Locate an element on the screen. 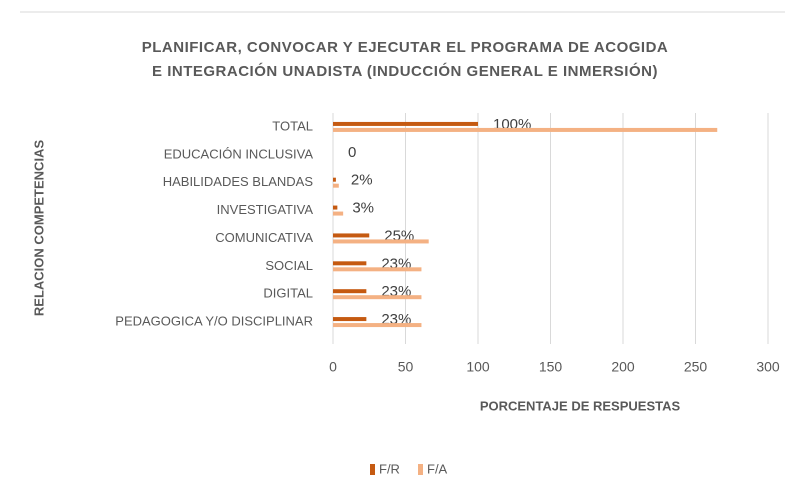 The width and height of the screenshot is (805, 503). y-tick-label: INVESTIGATIVA is located at coordinates (265, 209).